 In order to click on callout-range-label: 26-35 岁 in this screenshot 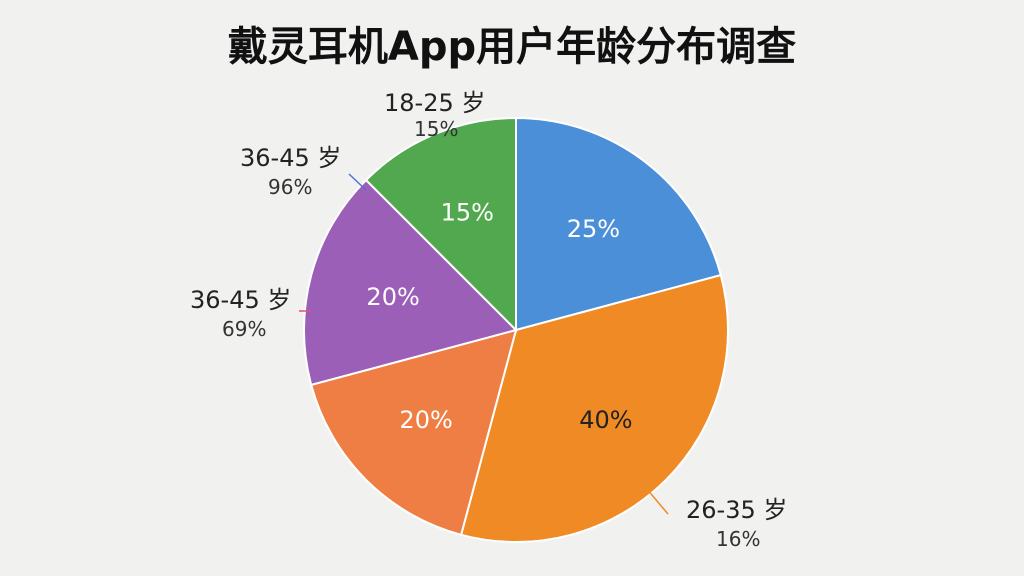, I will do `click(736, 510)`.